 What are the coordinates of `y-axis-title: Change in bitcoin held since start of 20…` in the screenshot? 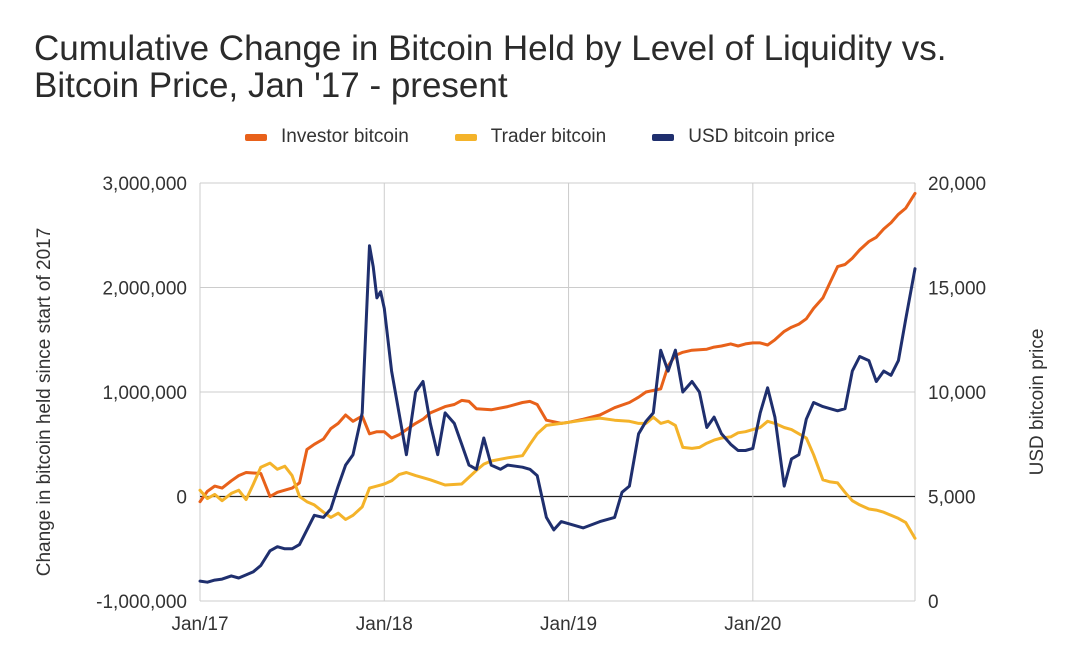 It's located at (44, 402).